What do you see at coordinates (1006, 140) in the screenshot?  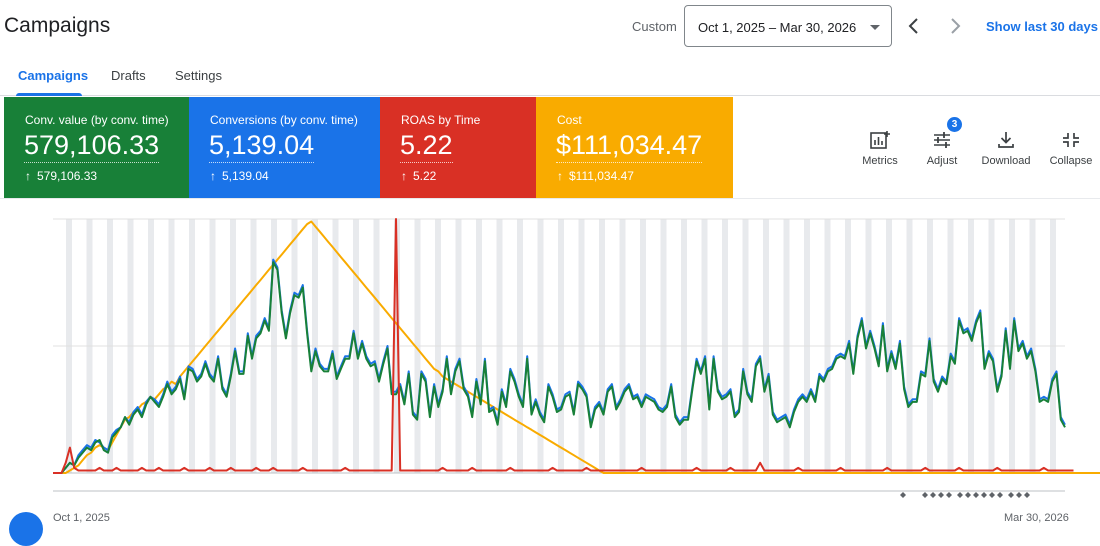 I see `download-icon` at bounding box center [1006, 140].